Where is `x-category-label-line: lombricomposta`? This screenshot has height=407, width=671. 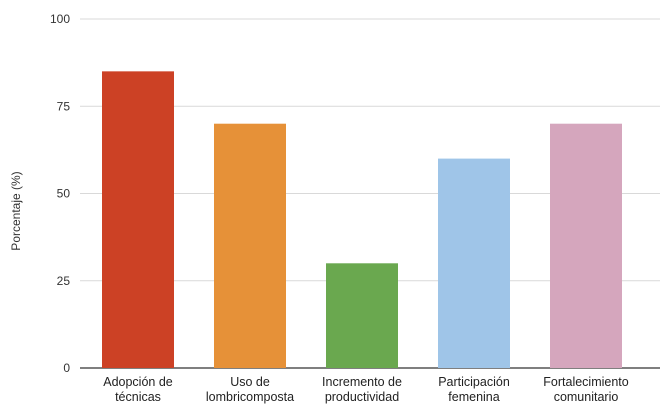
x-category-label-line: lombricomposta is located at coordinates (250, 397).